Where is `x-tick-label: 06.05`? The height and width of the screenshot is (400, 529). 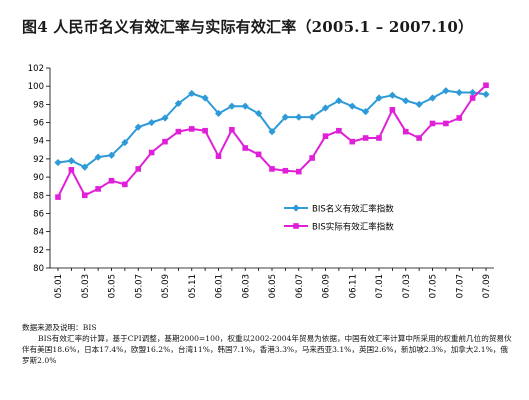
x-tick-label: 06.05 is located at coordinates (273, 286).